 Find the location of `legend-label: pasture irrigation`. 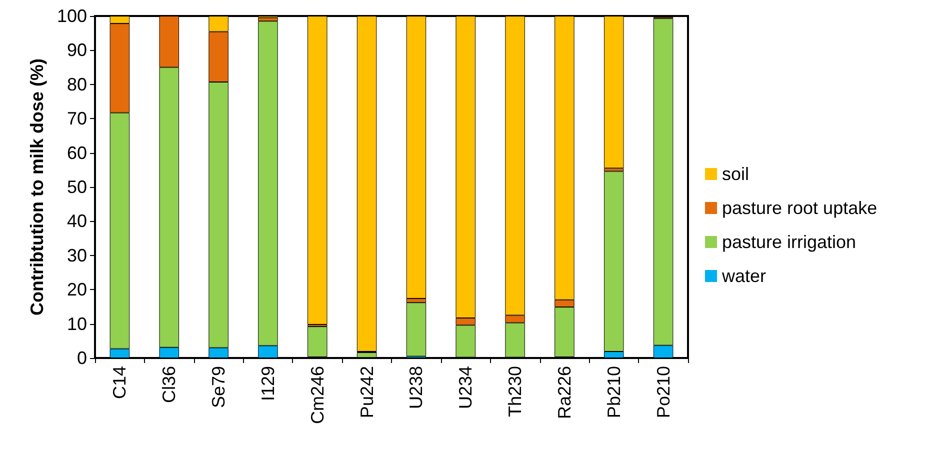

legend-label: pasture irrigation is located at coordinates (789, 242).